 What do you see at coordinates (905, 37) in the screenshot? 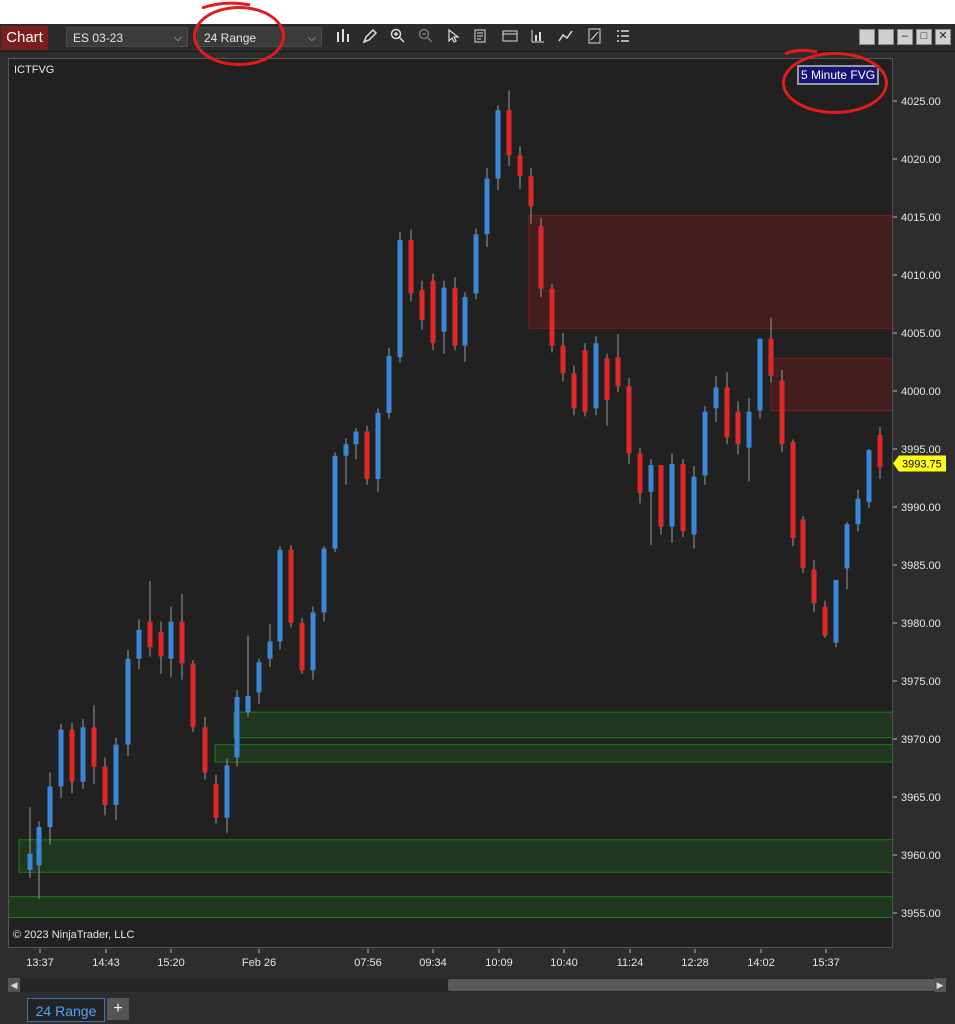
I see `minimize-icon: –` at bounding box center [905, 37].